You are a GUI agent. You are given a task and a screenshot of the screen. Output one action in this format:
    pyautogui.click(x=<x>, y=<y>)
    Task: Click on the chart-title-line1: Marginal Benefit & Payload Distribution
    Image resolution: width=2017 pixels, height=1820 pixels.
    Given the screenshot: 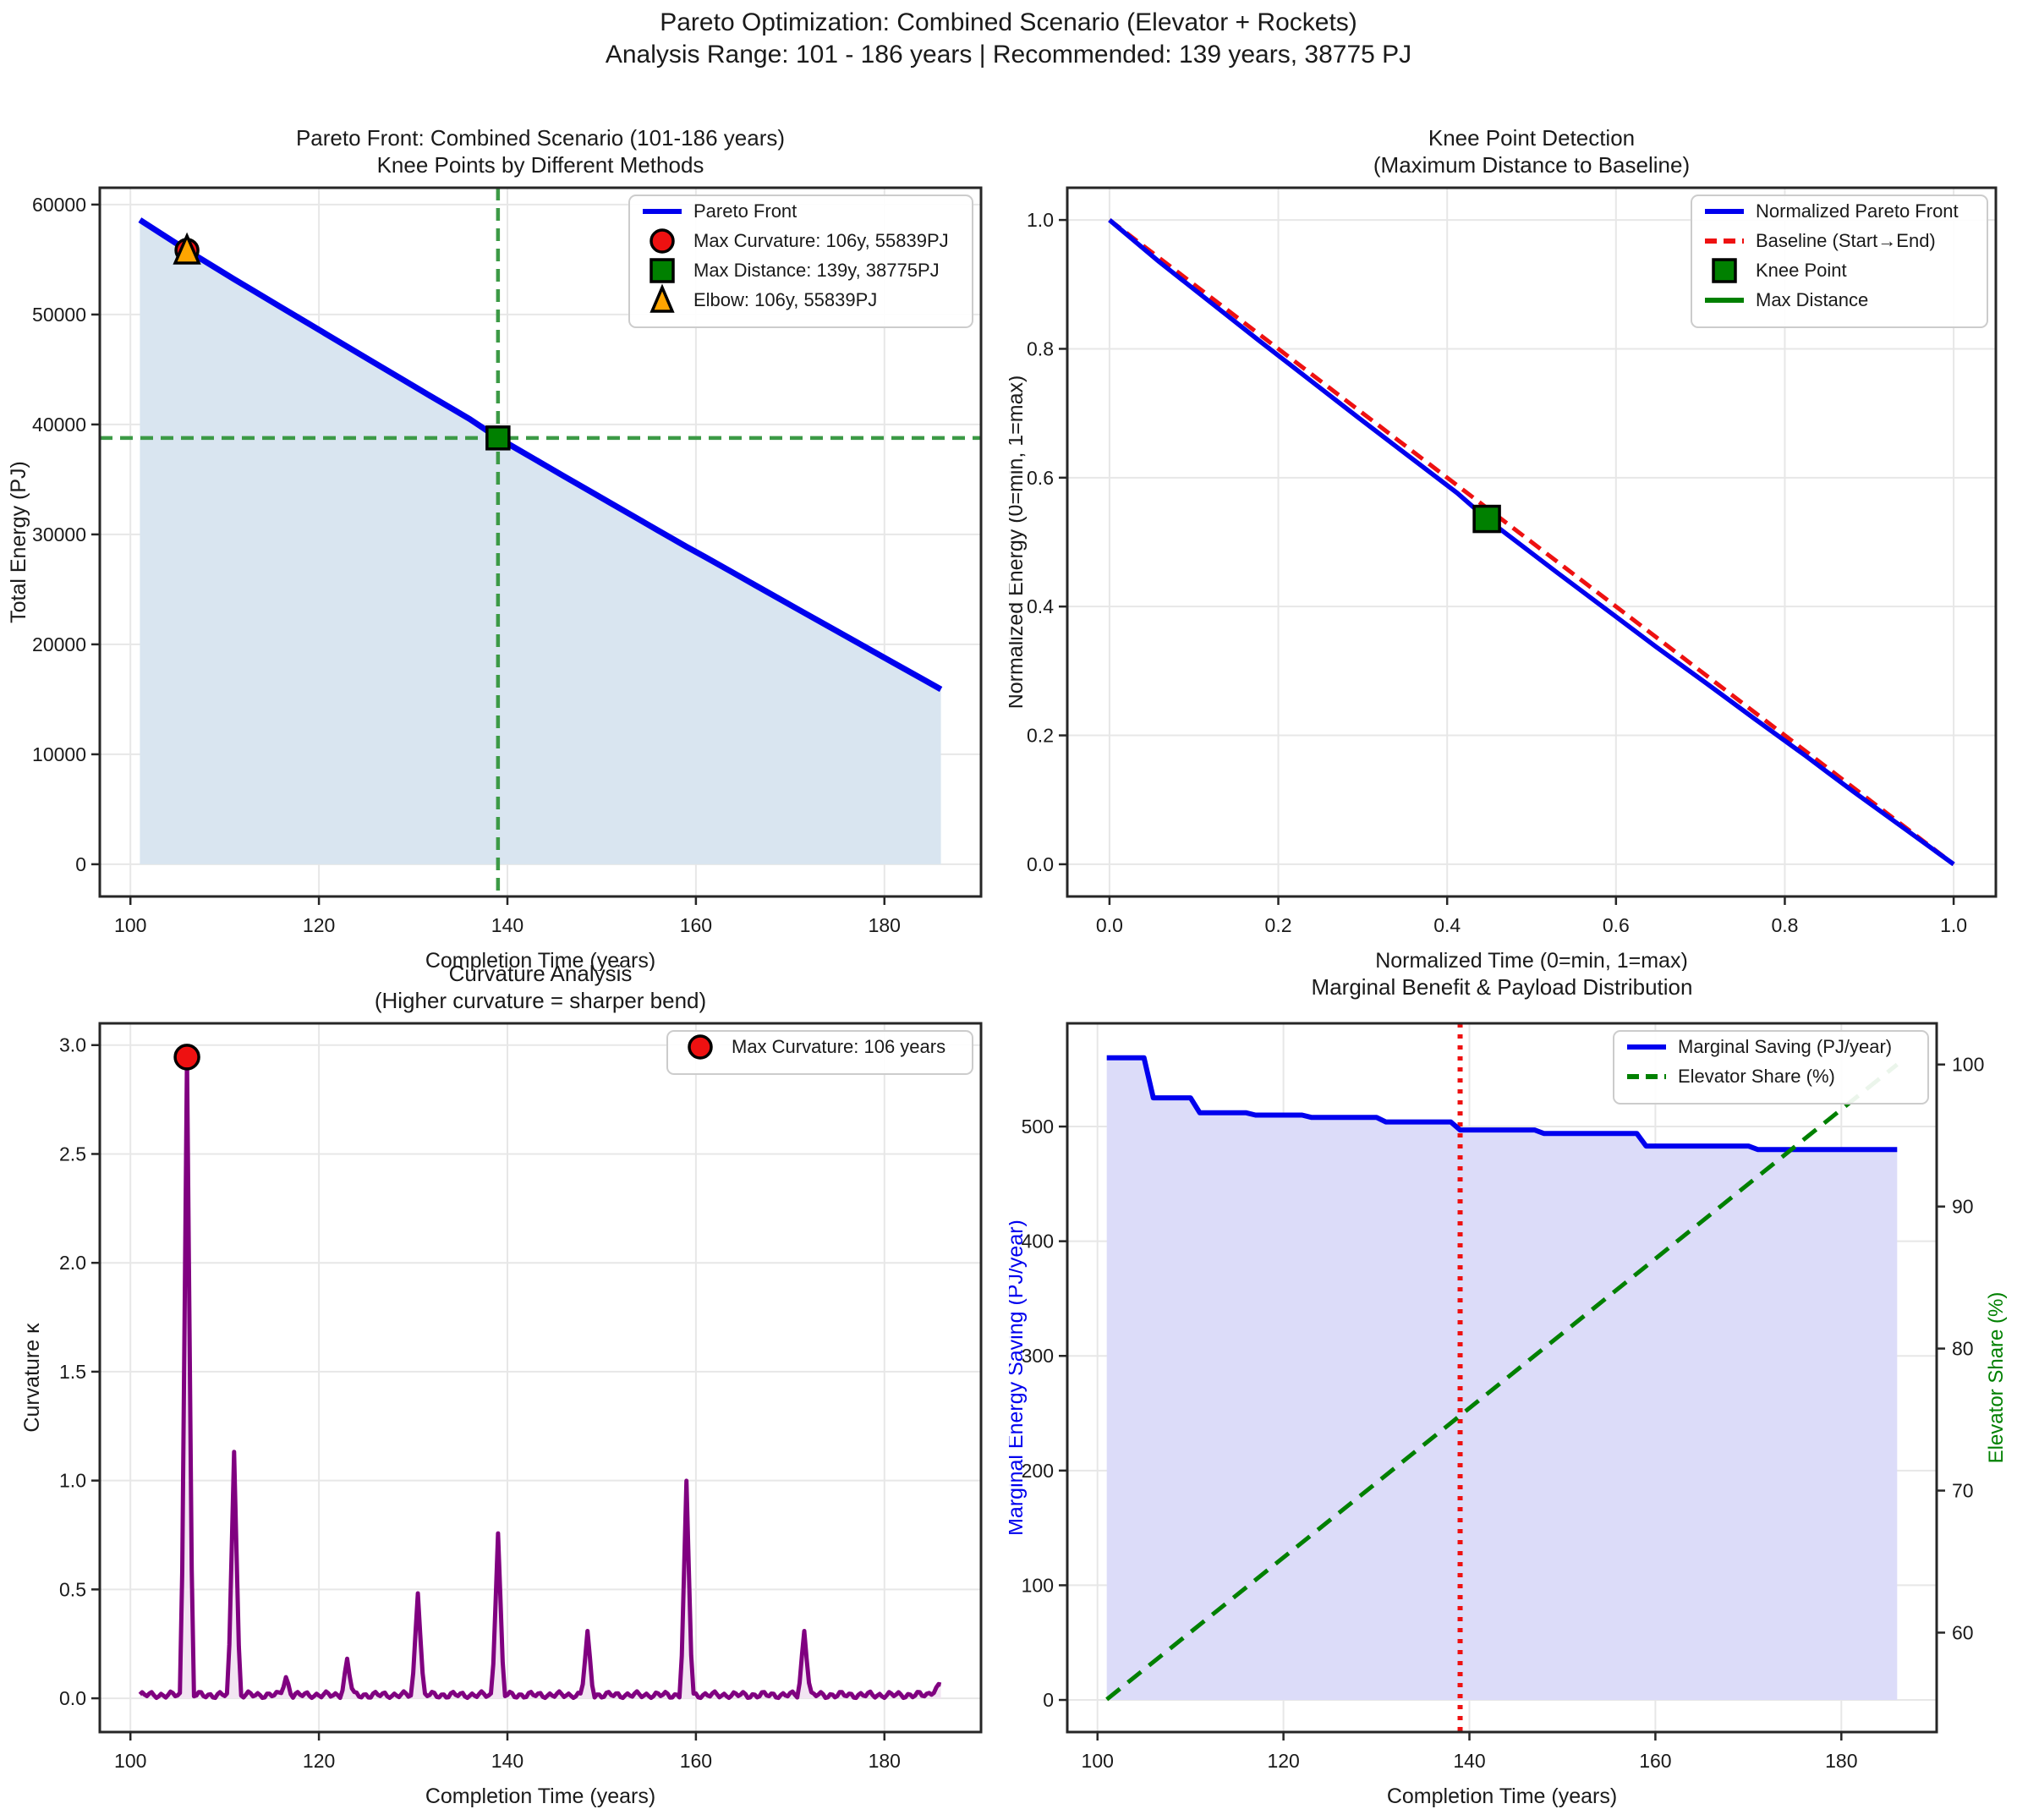 What is the action you would take?
    pyautogui.click(x=1502, y=987)
    